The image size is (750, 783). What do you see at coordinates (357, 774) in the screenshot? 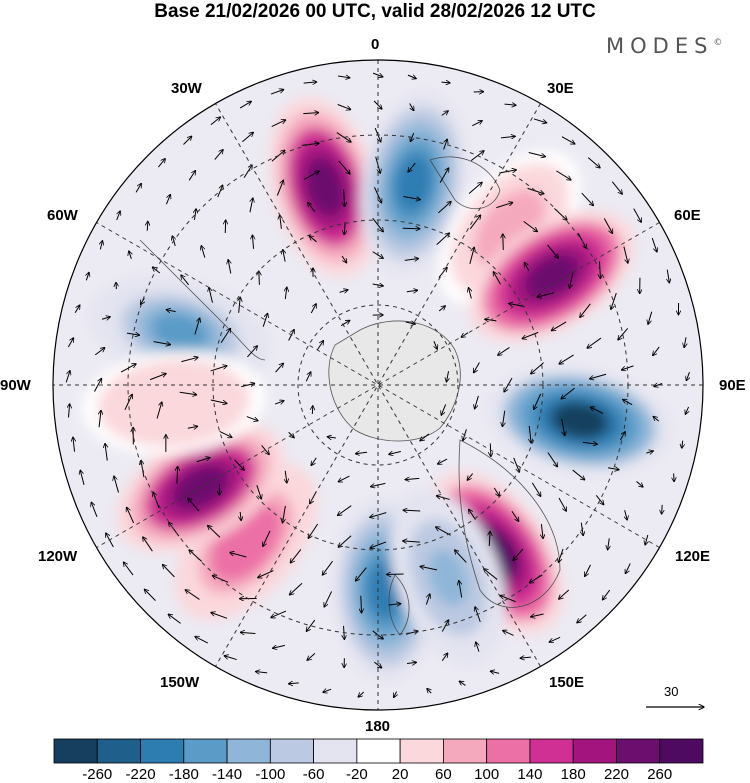
I see `colorbar-tick-label: -20` at bounding box center [357, 774].